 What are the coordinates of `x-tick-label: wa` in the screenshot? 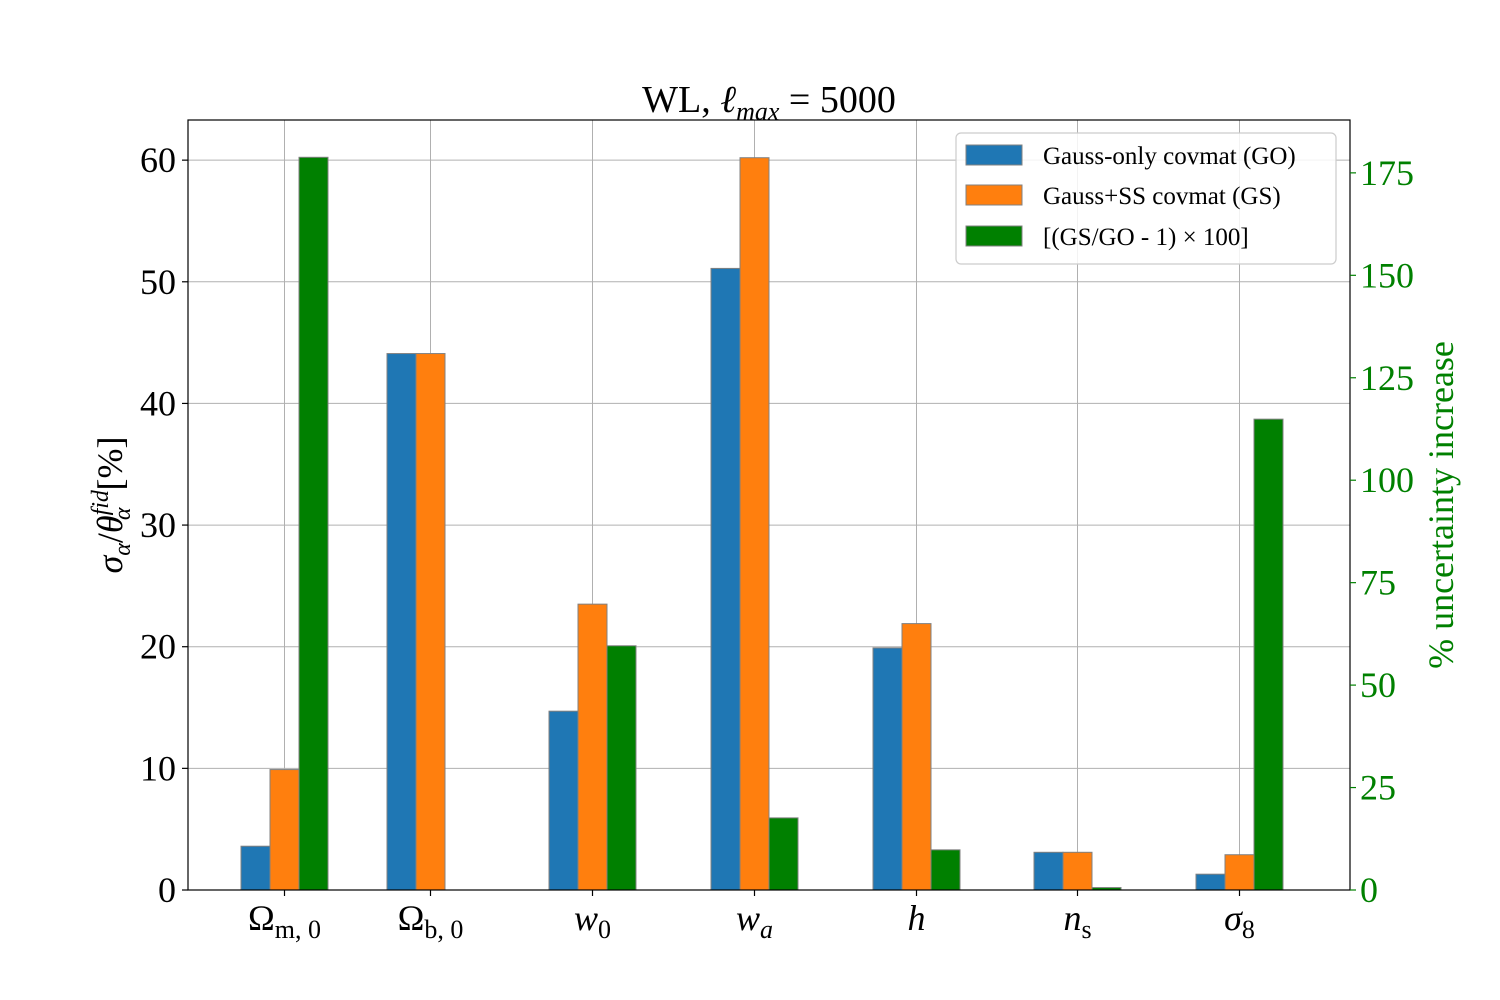 It's located at (754, 921).